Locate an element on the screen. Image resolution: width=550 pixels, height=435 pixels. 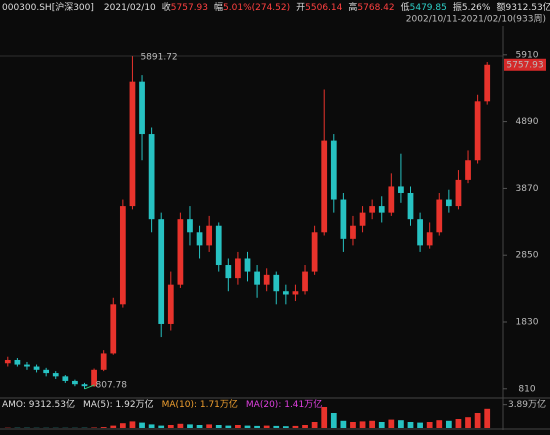
field-label: 高 is located at coordinates (352, 7).